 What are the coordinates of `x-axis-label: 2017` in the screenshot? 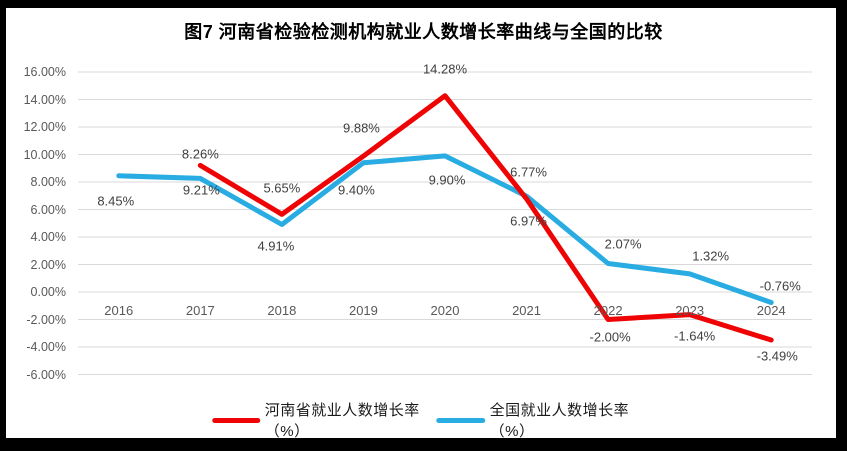 It's located at (200, 310).